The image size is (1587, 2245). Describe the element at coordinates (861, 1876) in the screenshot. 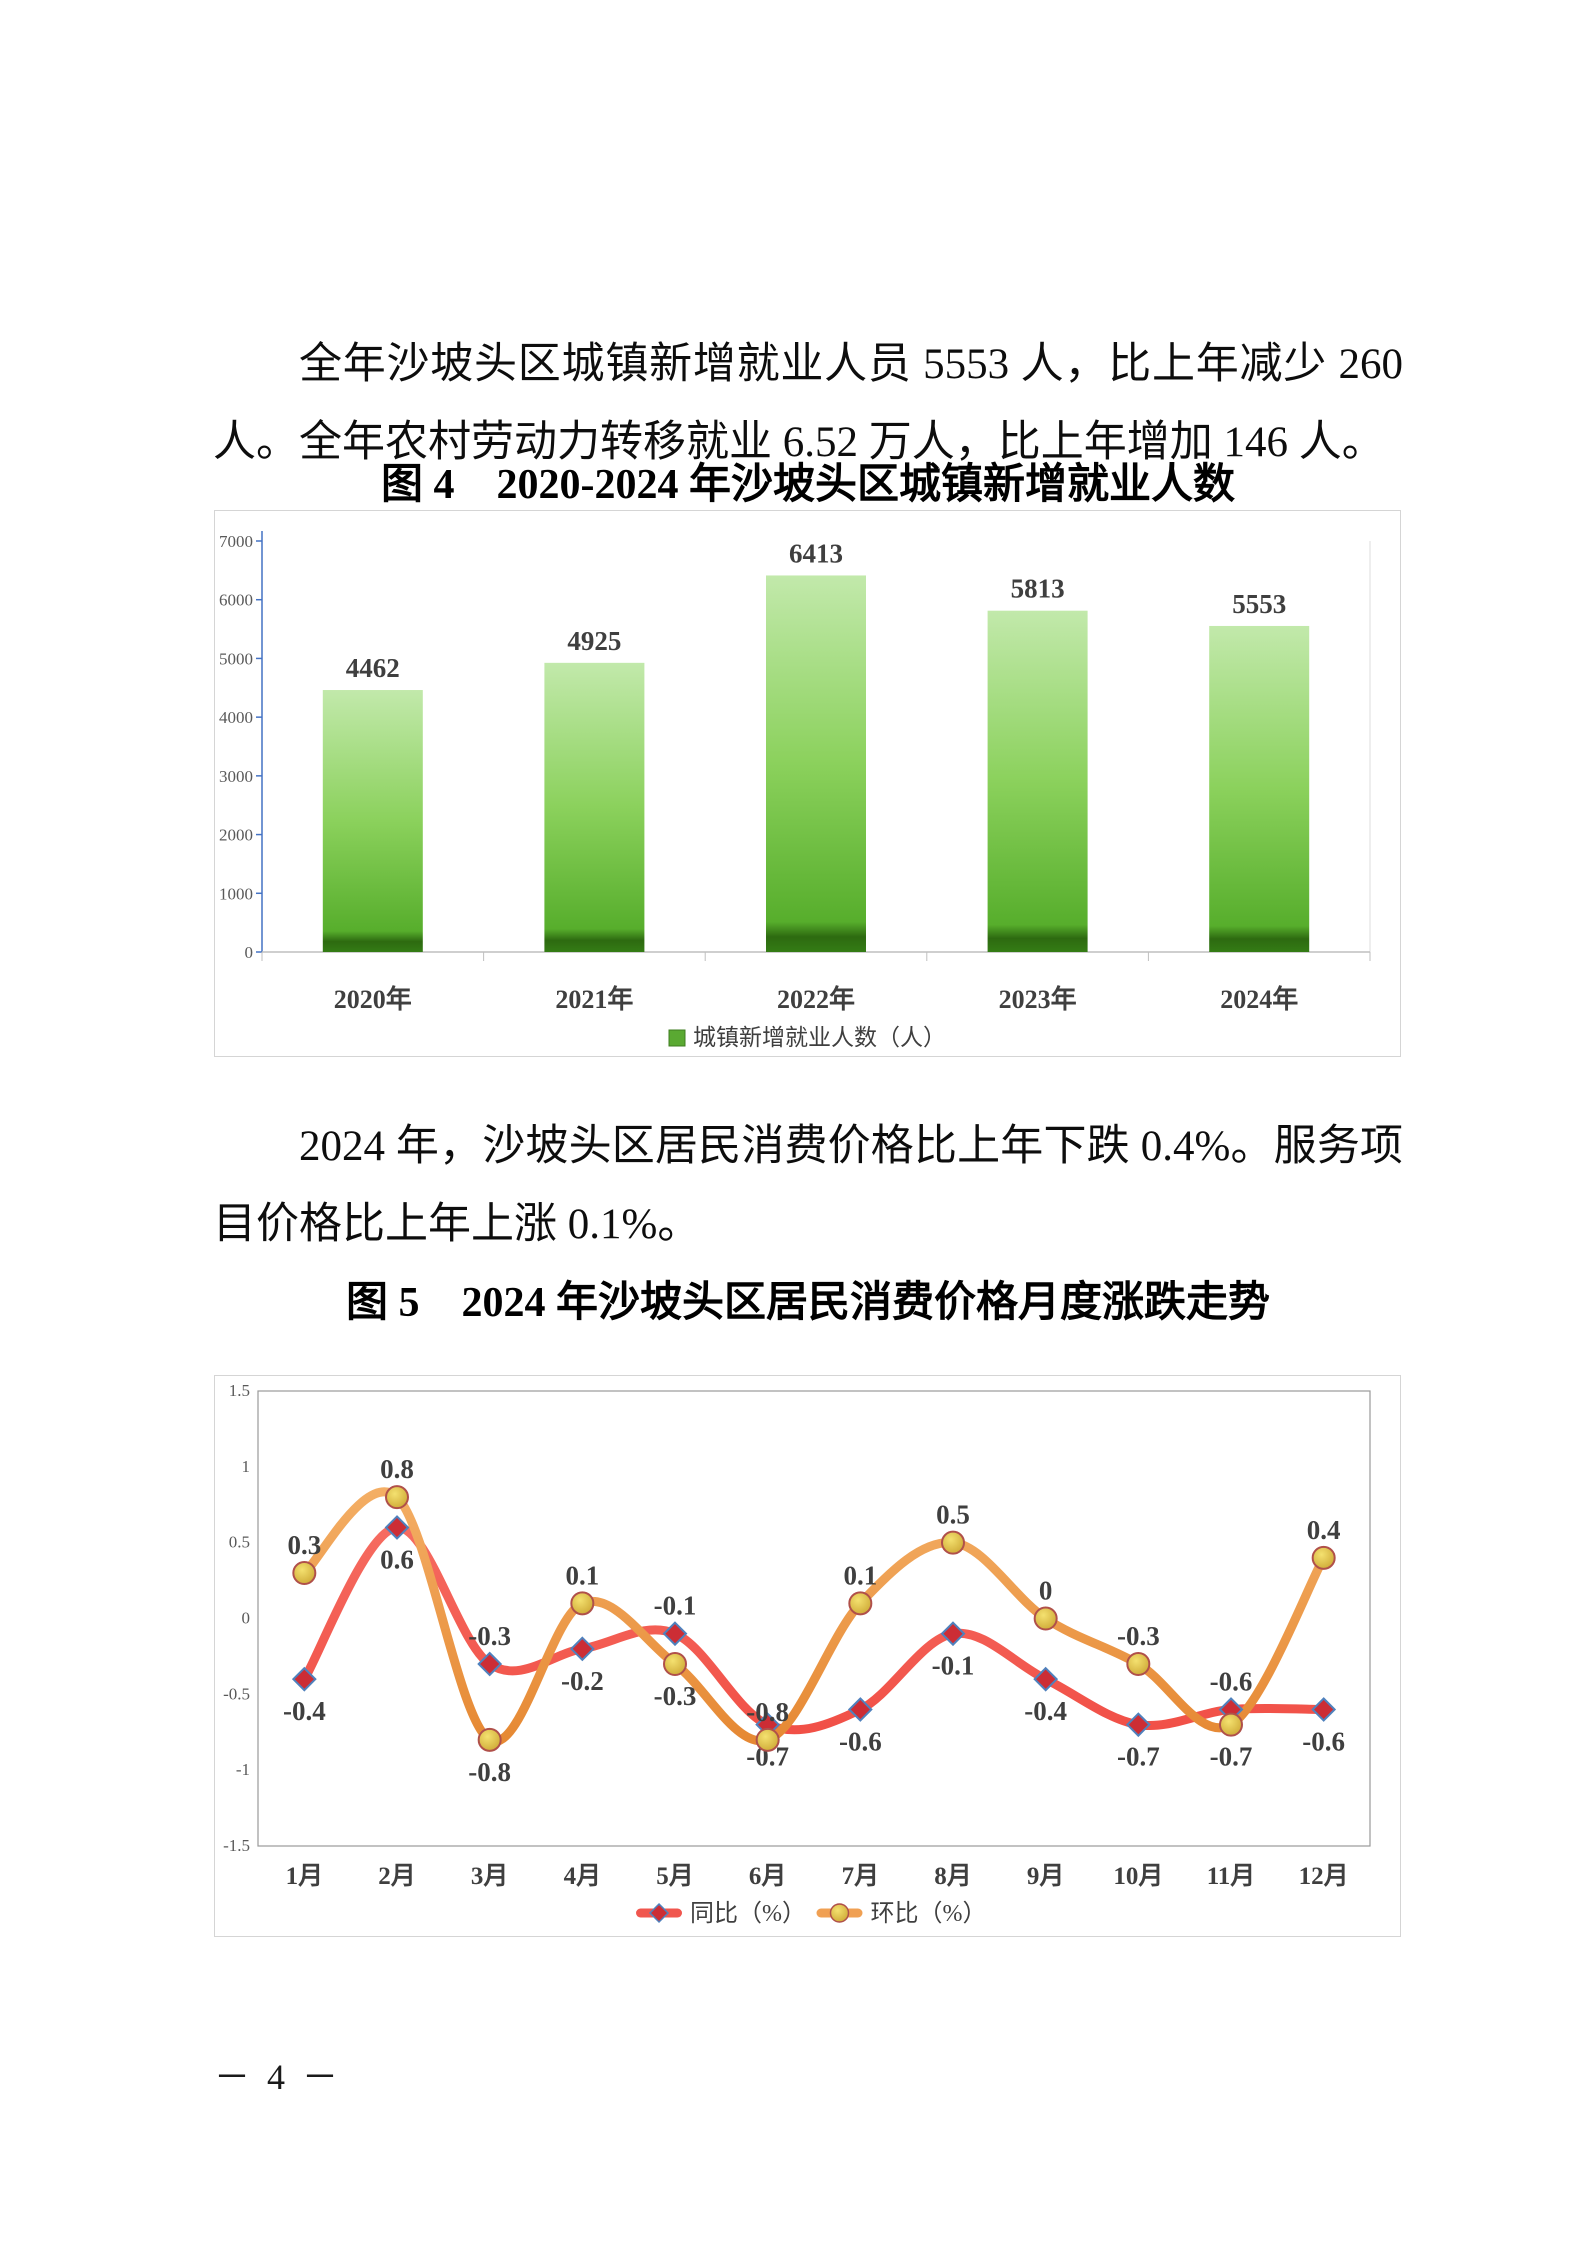

I see `x-month-label: 7月` at that location.